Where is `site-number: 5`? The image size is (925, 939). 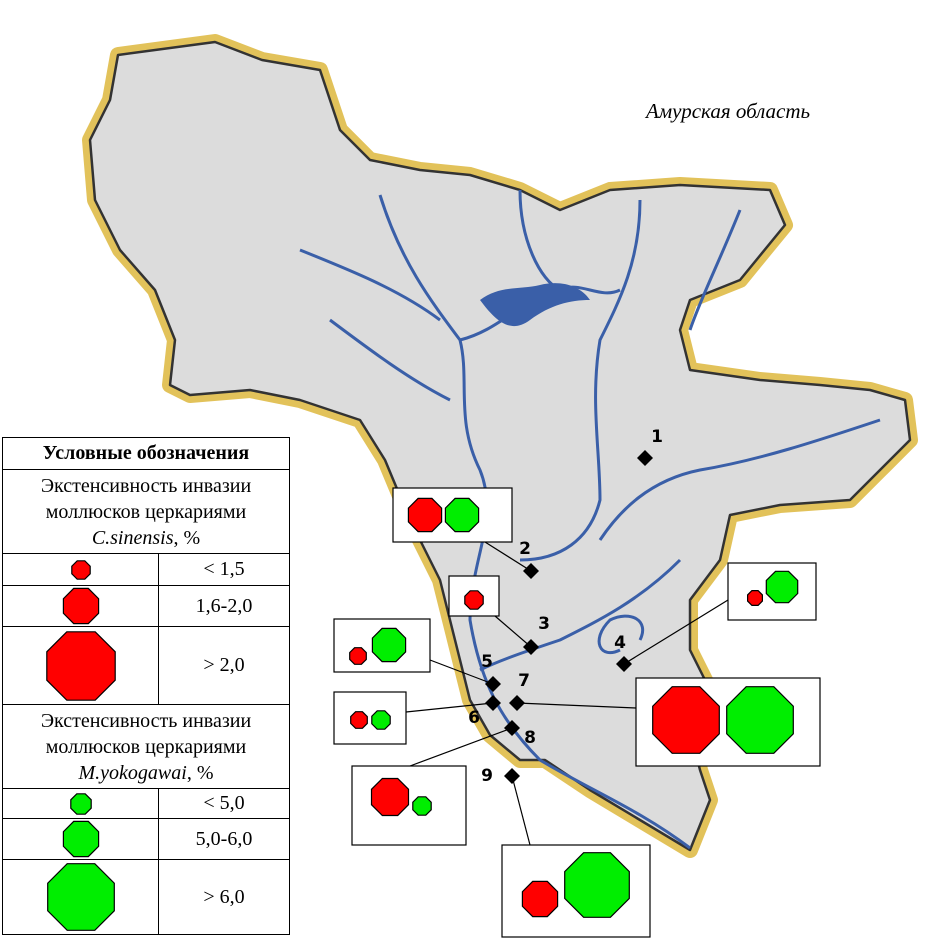 site-number: 5 is located at coordinates (487, 662).